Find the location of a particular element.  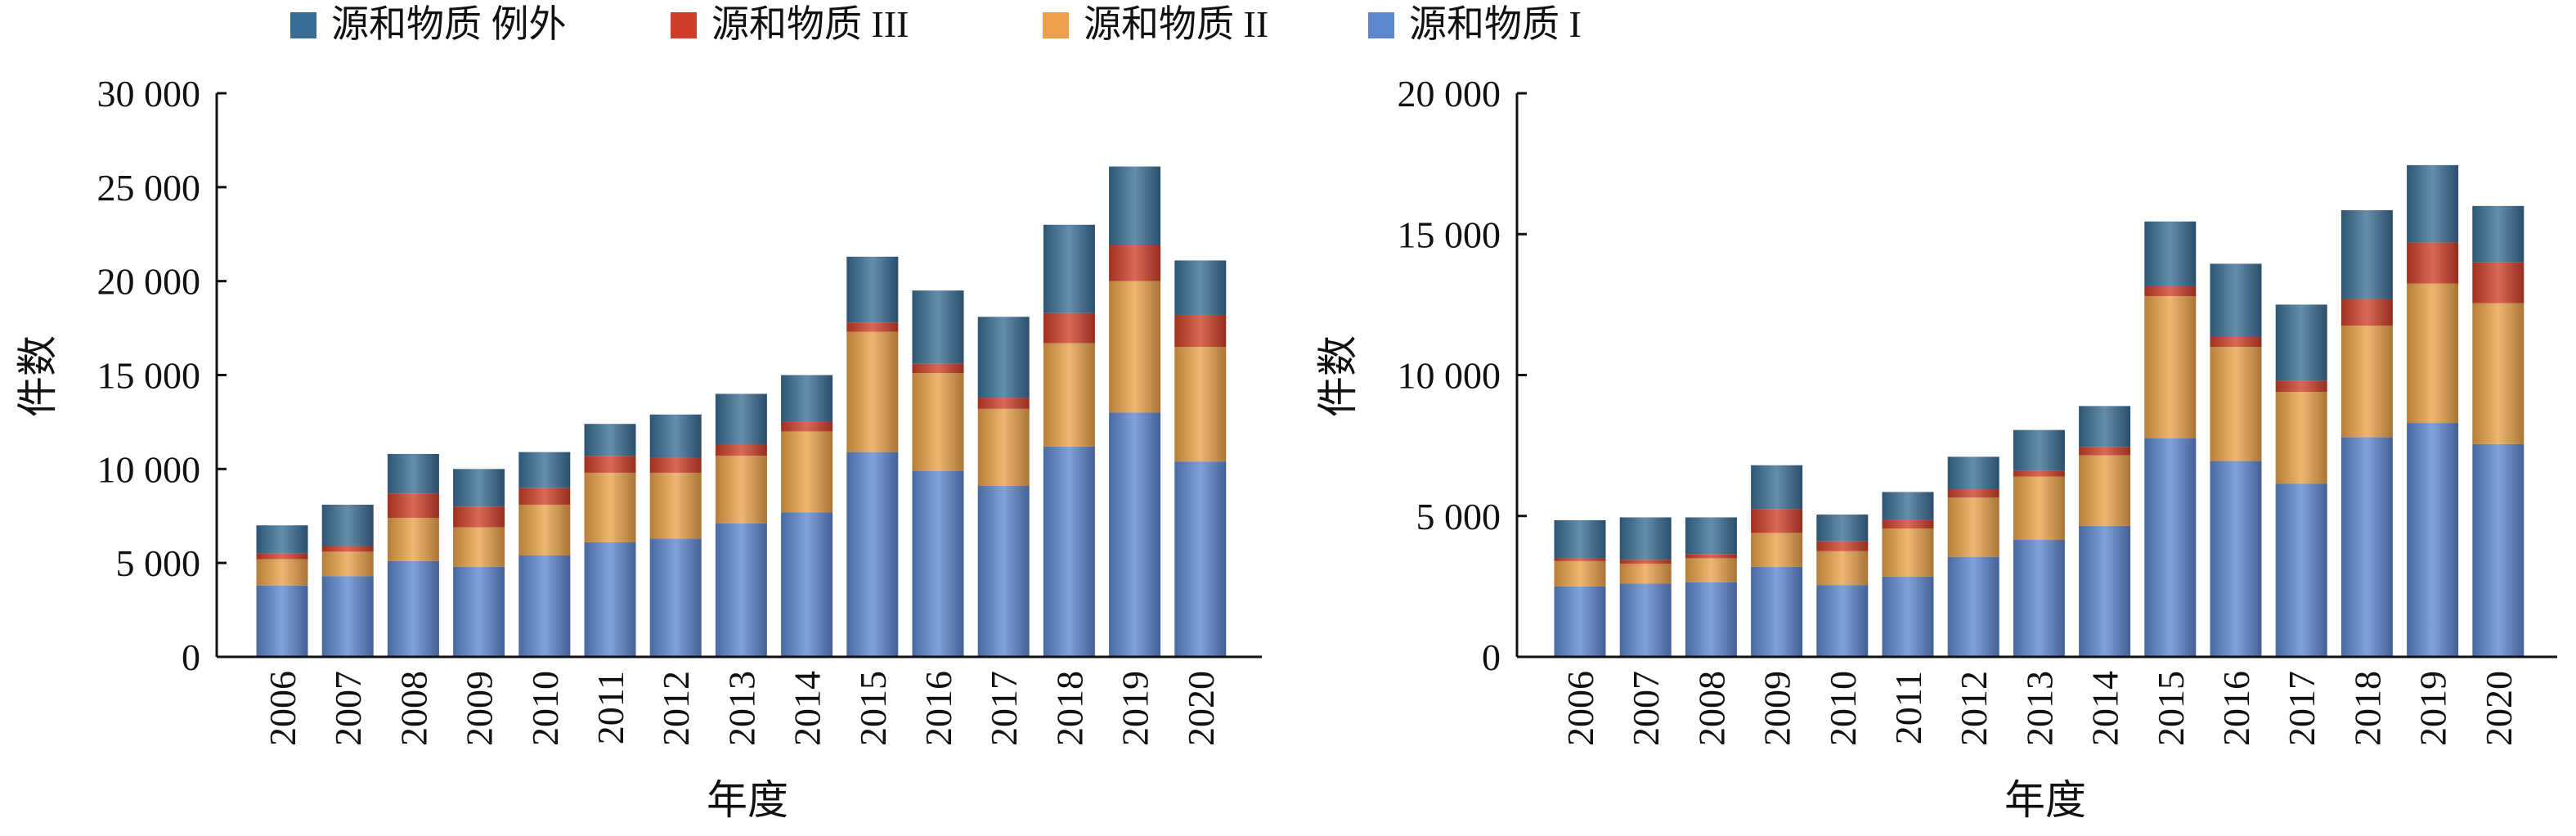

bar-class1-2018 is located at coordinates (1069, 551).